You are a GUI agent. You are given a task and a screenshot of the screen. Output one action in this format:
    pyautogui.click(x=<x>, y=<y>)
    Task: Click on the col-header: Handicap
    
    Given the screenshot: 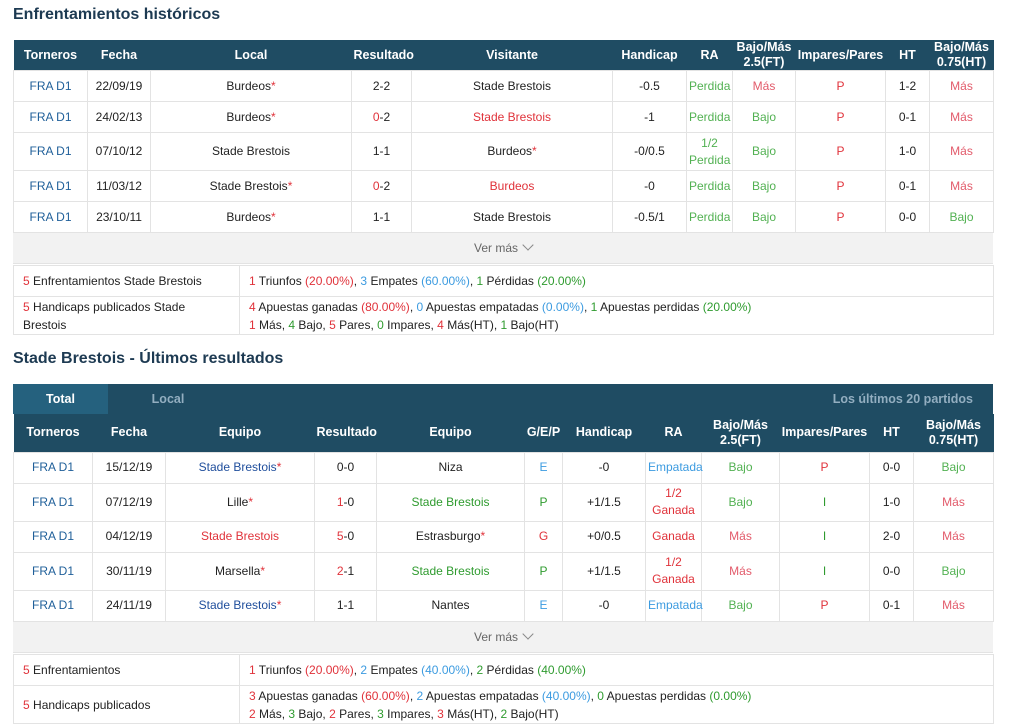 What is the action you would take?
    pyautogui.click(x=604, y=433)
    